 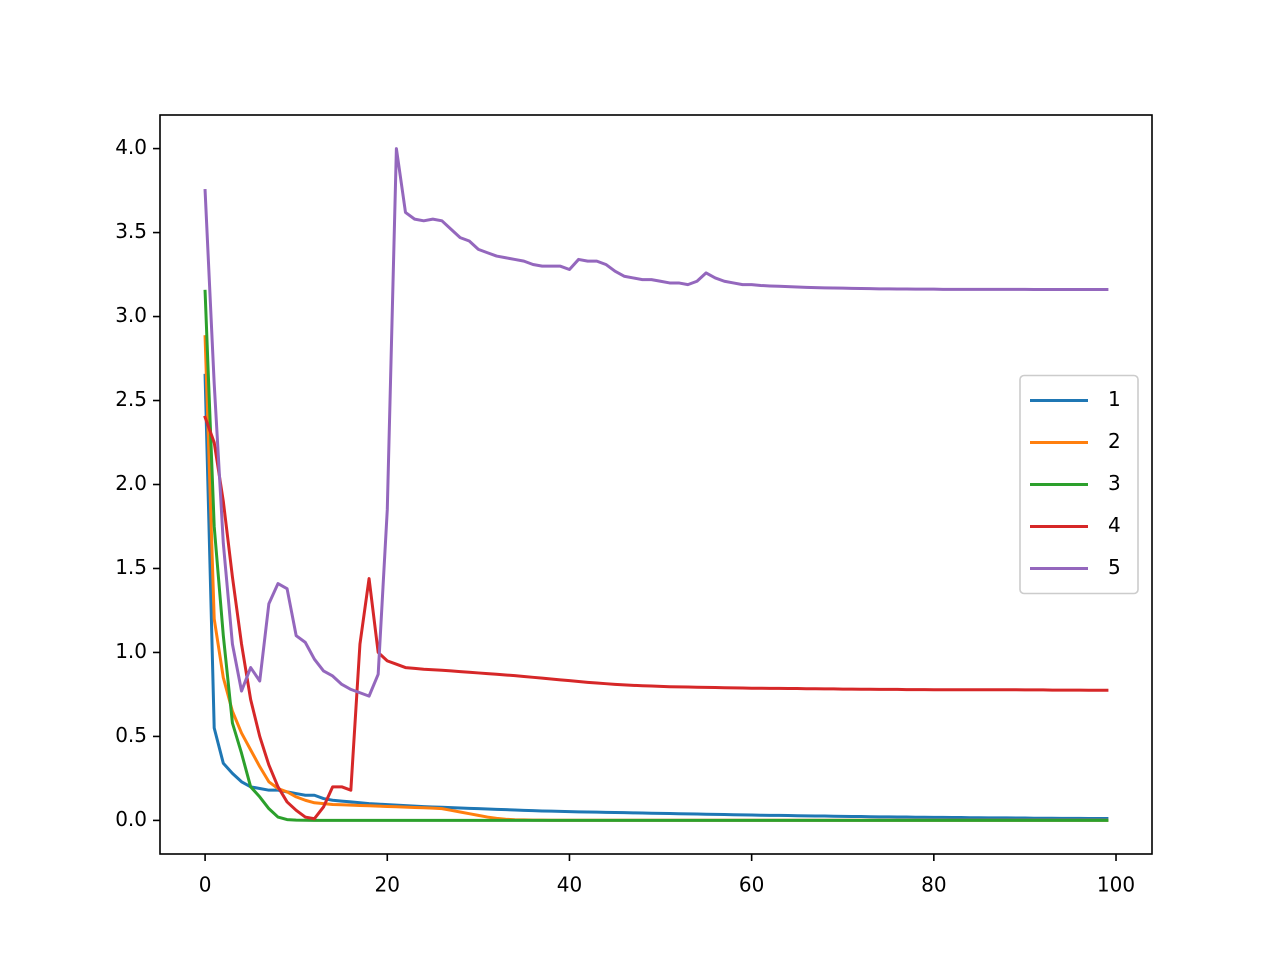 I want to click on legend: 1 2 3 4 5, so click(x=1079, y=484).